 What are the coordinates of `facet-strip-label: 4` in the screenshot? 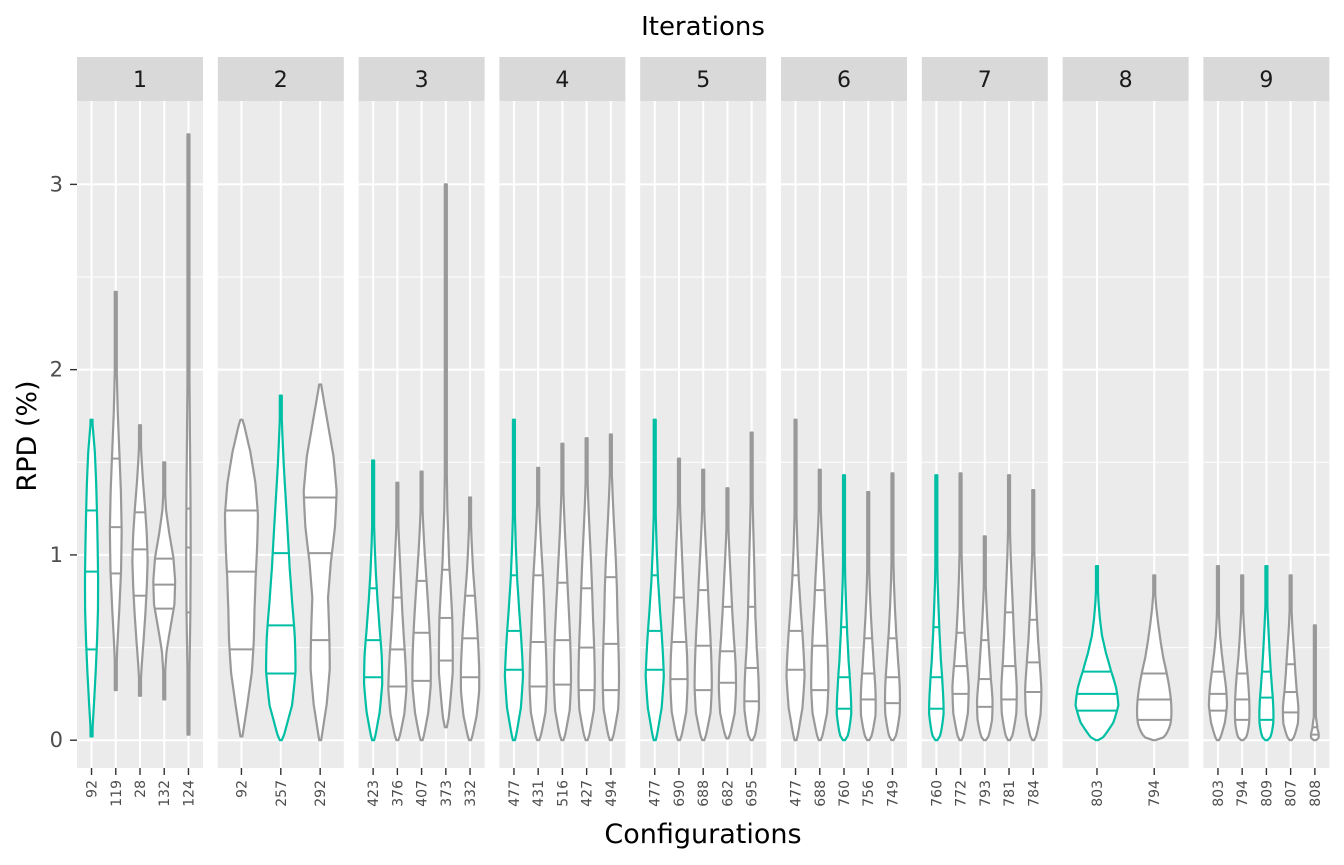 It's located at (562, 80).